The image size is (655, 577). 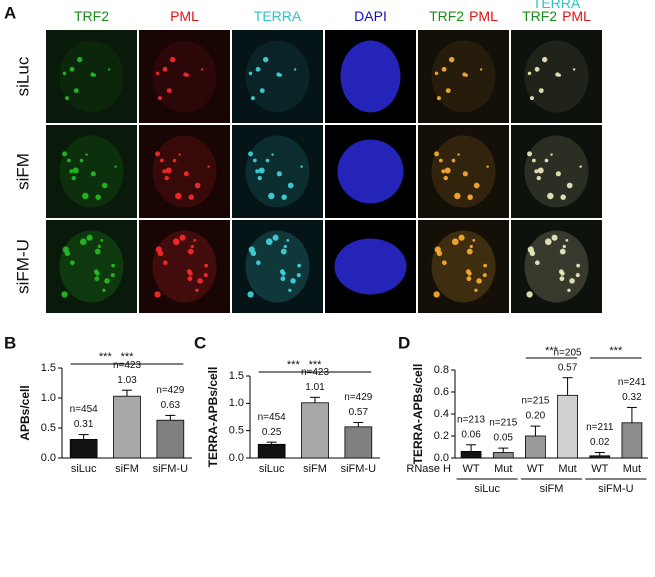 I want to click on value-label: 0.63, so click(x=171, y=405).